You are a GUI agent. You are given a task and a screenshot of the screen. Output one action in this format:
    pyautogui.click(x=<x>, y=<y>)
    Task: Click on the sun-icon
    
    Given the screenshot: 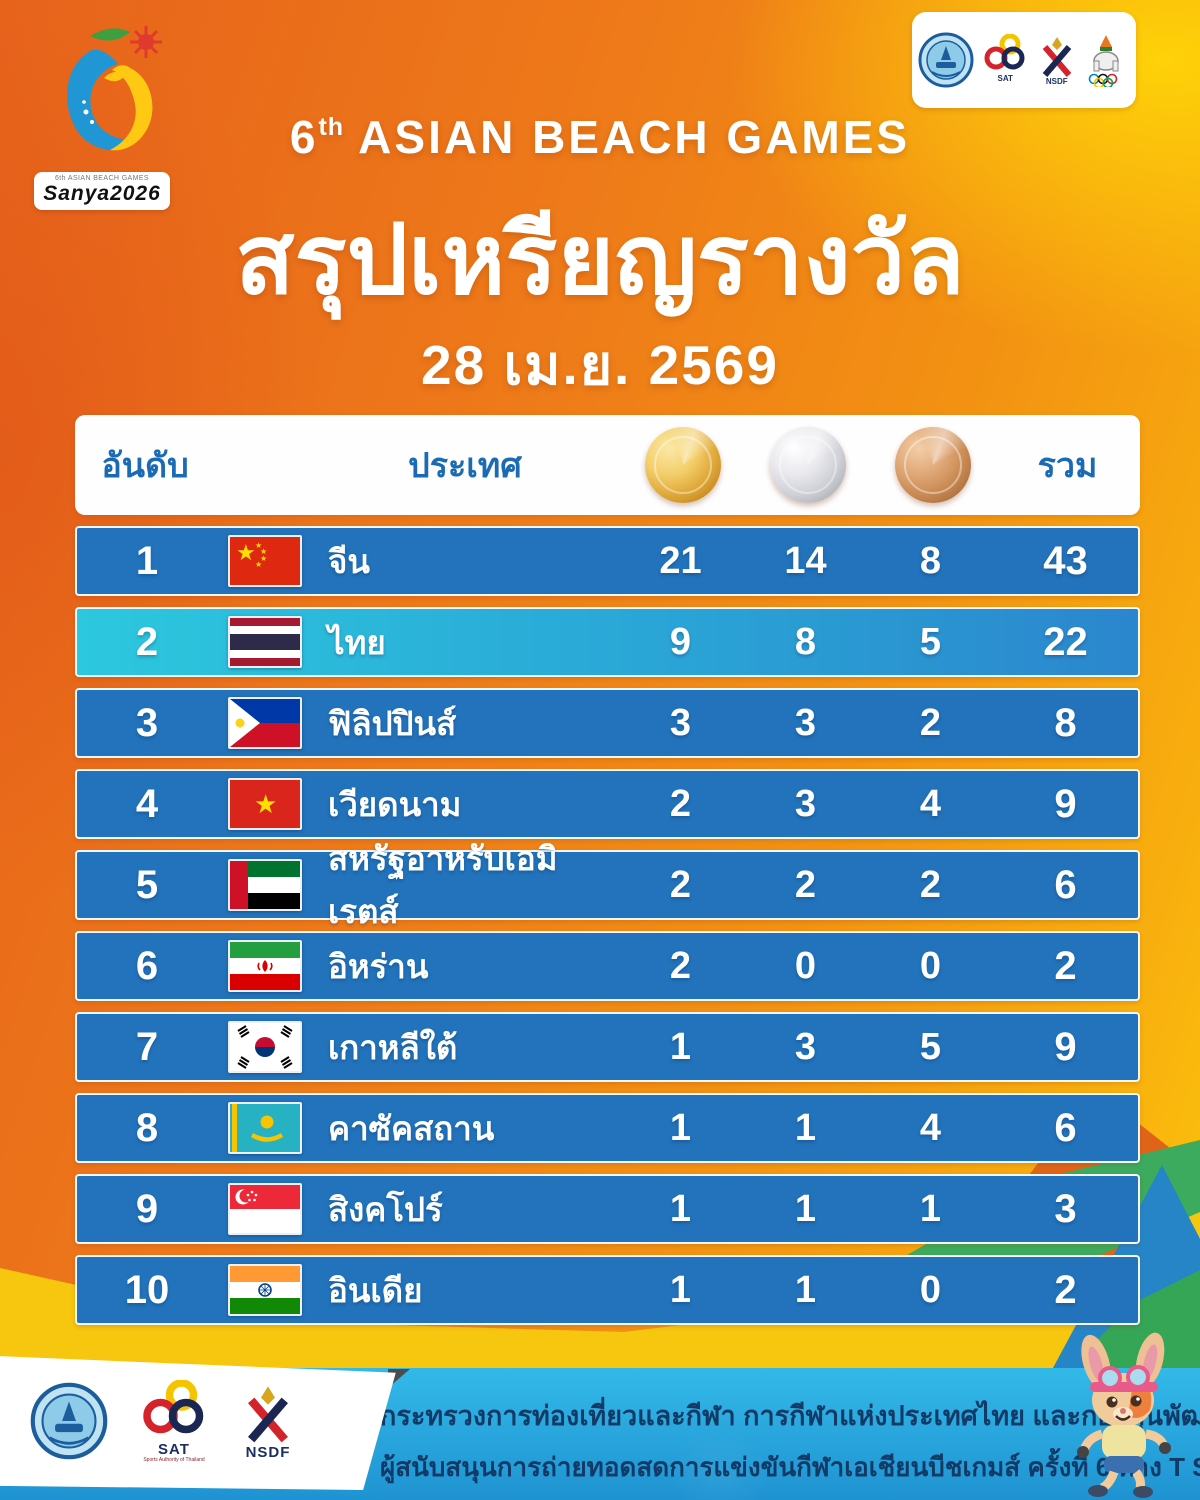 What is the action you would take?
    pyautogui.click(x=146, y=42)
    